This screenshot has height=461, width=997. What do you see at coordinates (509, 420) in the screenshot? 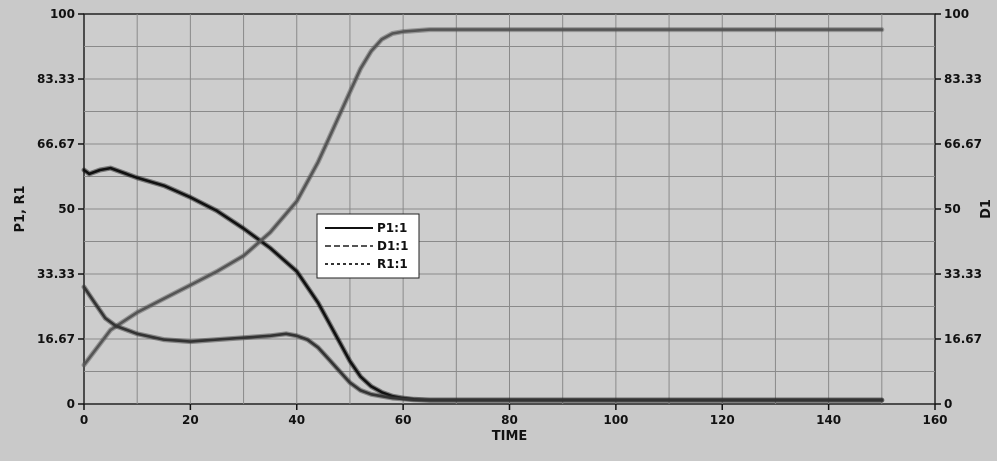
I see `x-tick-label: 80` at bounding box center [509, 420].